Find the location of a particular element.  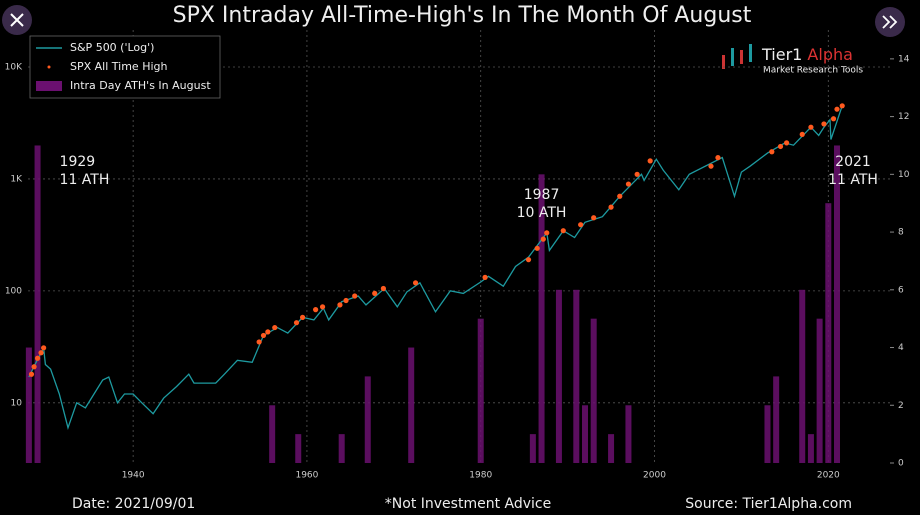

y2-tick-label: 14 is located at coordinates (904, 59).